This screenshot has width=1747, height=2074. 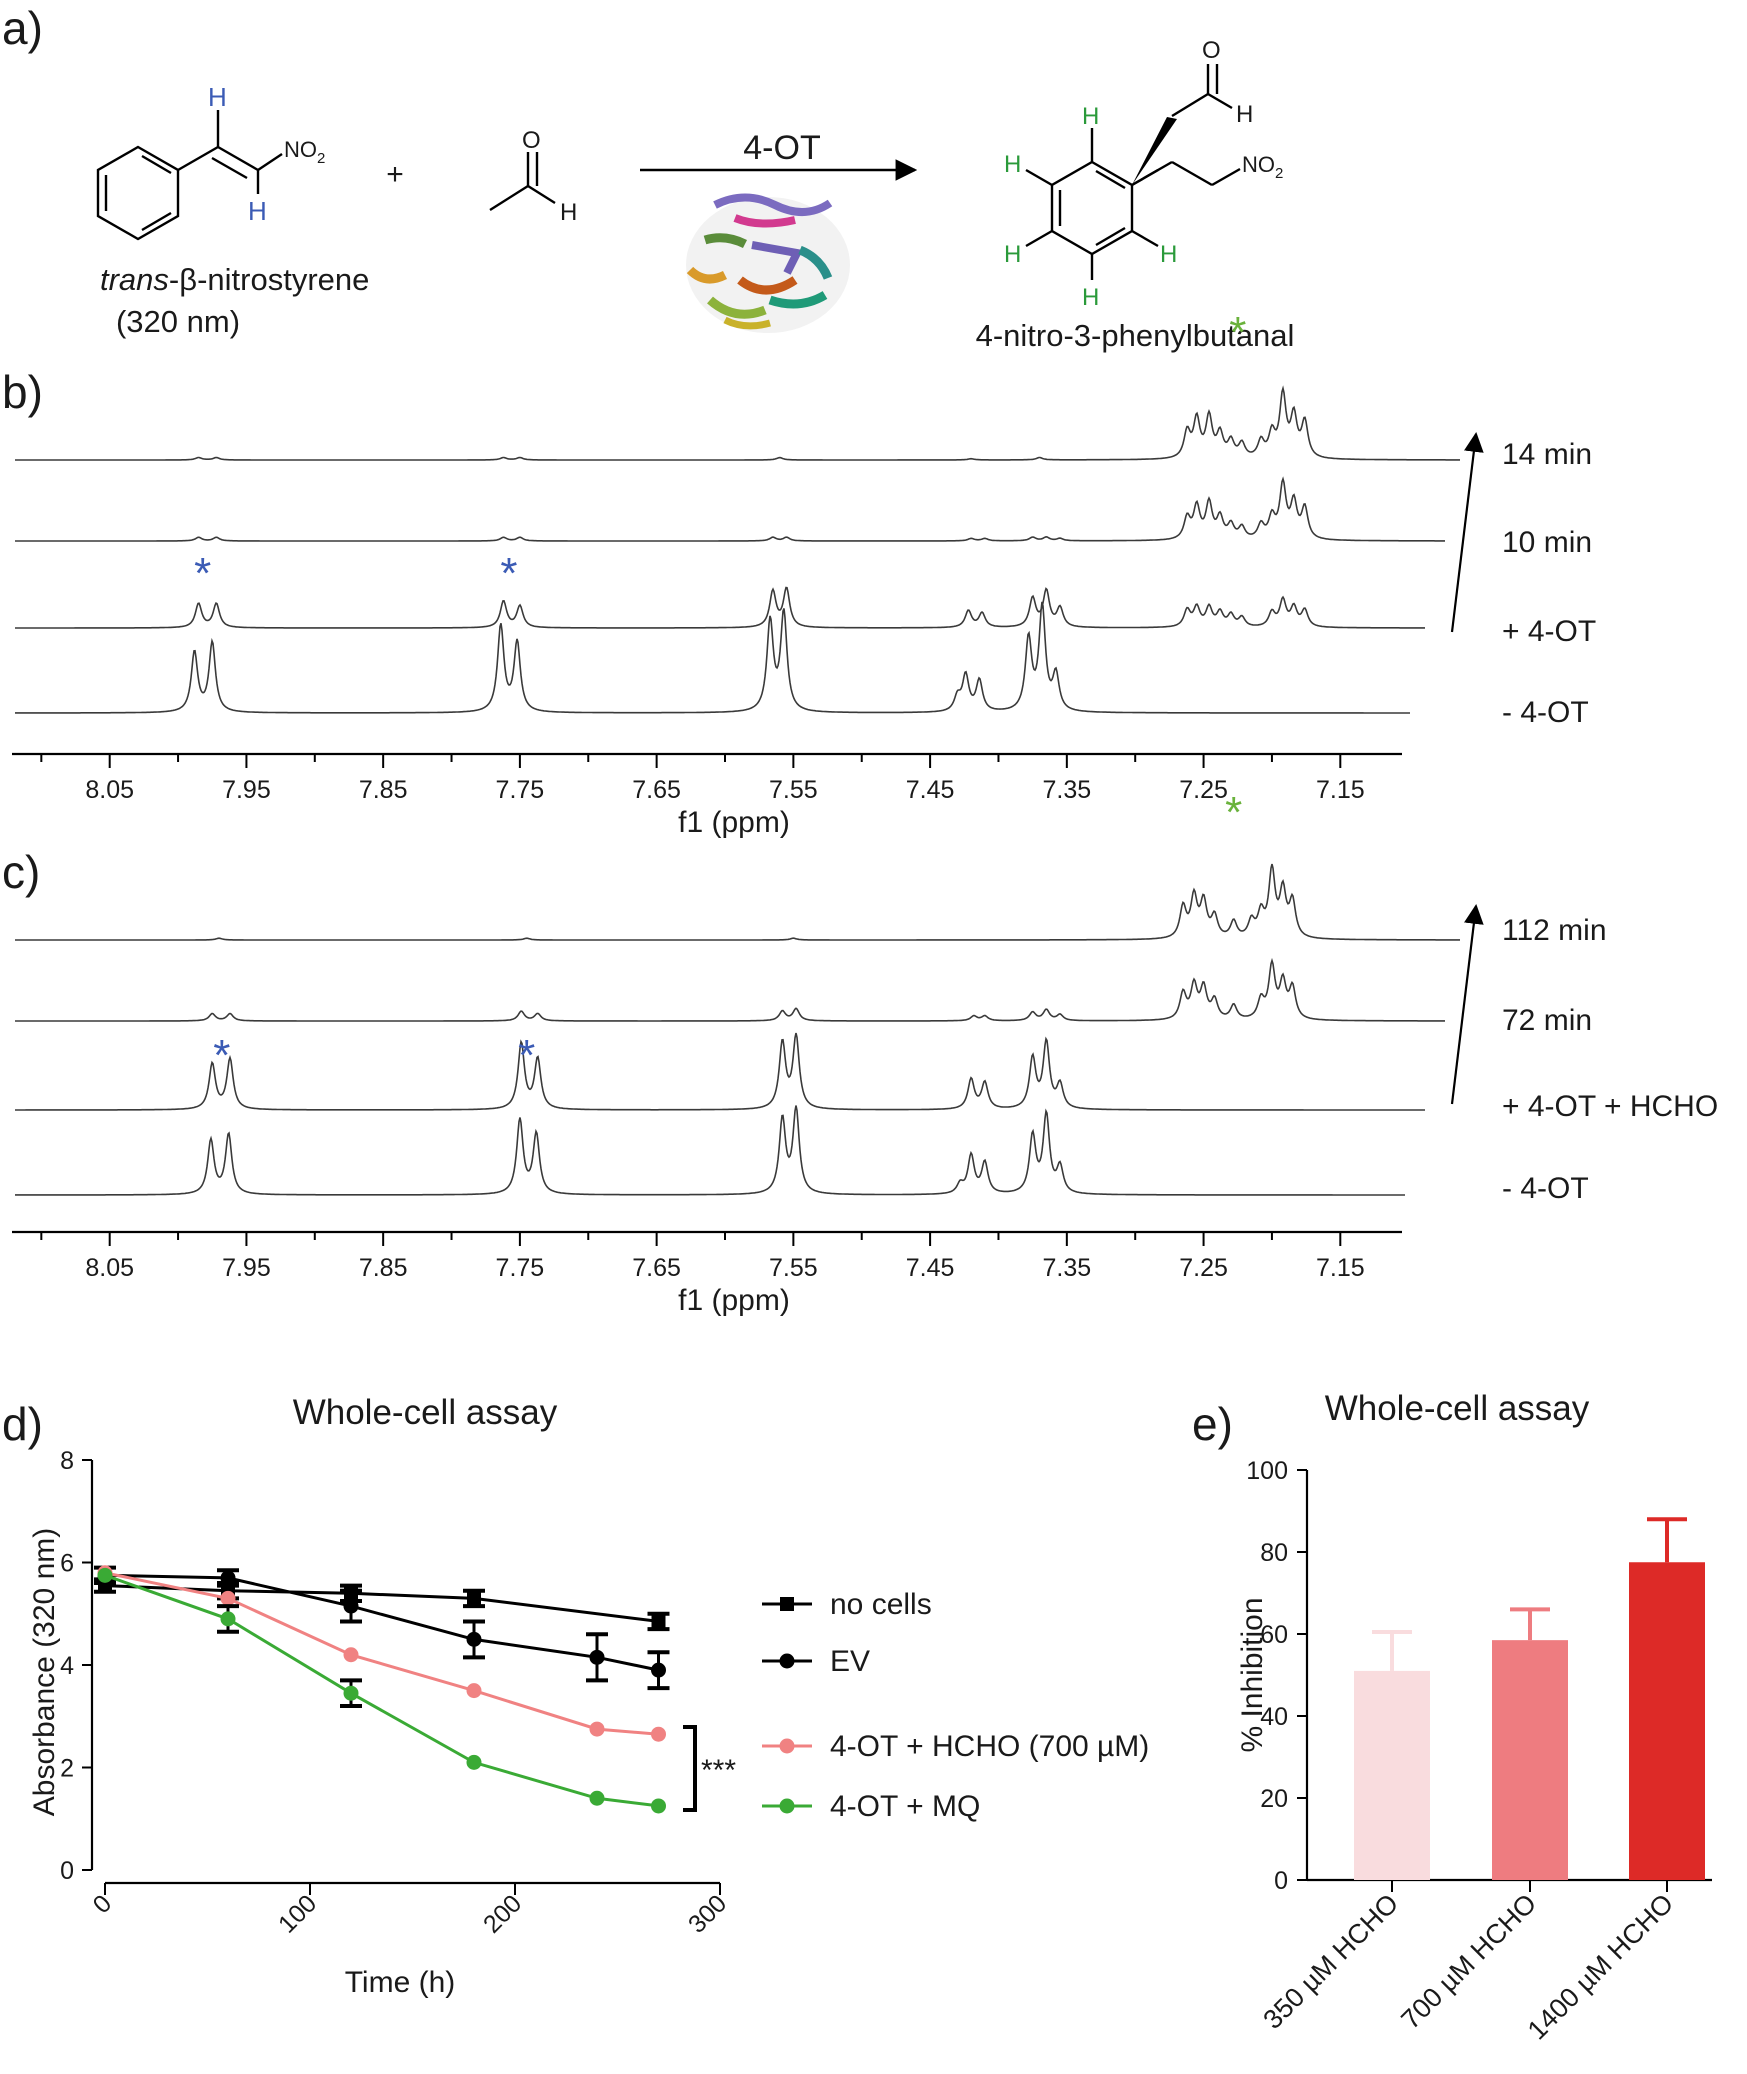 What do you see at coordinates (1547, 542) in the screenshot?
I see `trace-label-10min: 10 min` at bounding box center [1547, 542].